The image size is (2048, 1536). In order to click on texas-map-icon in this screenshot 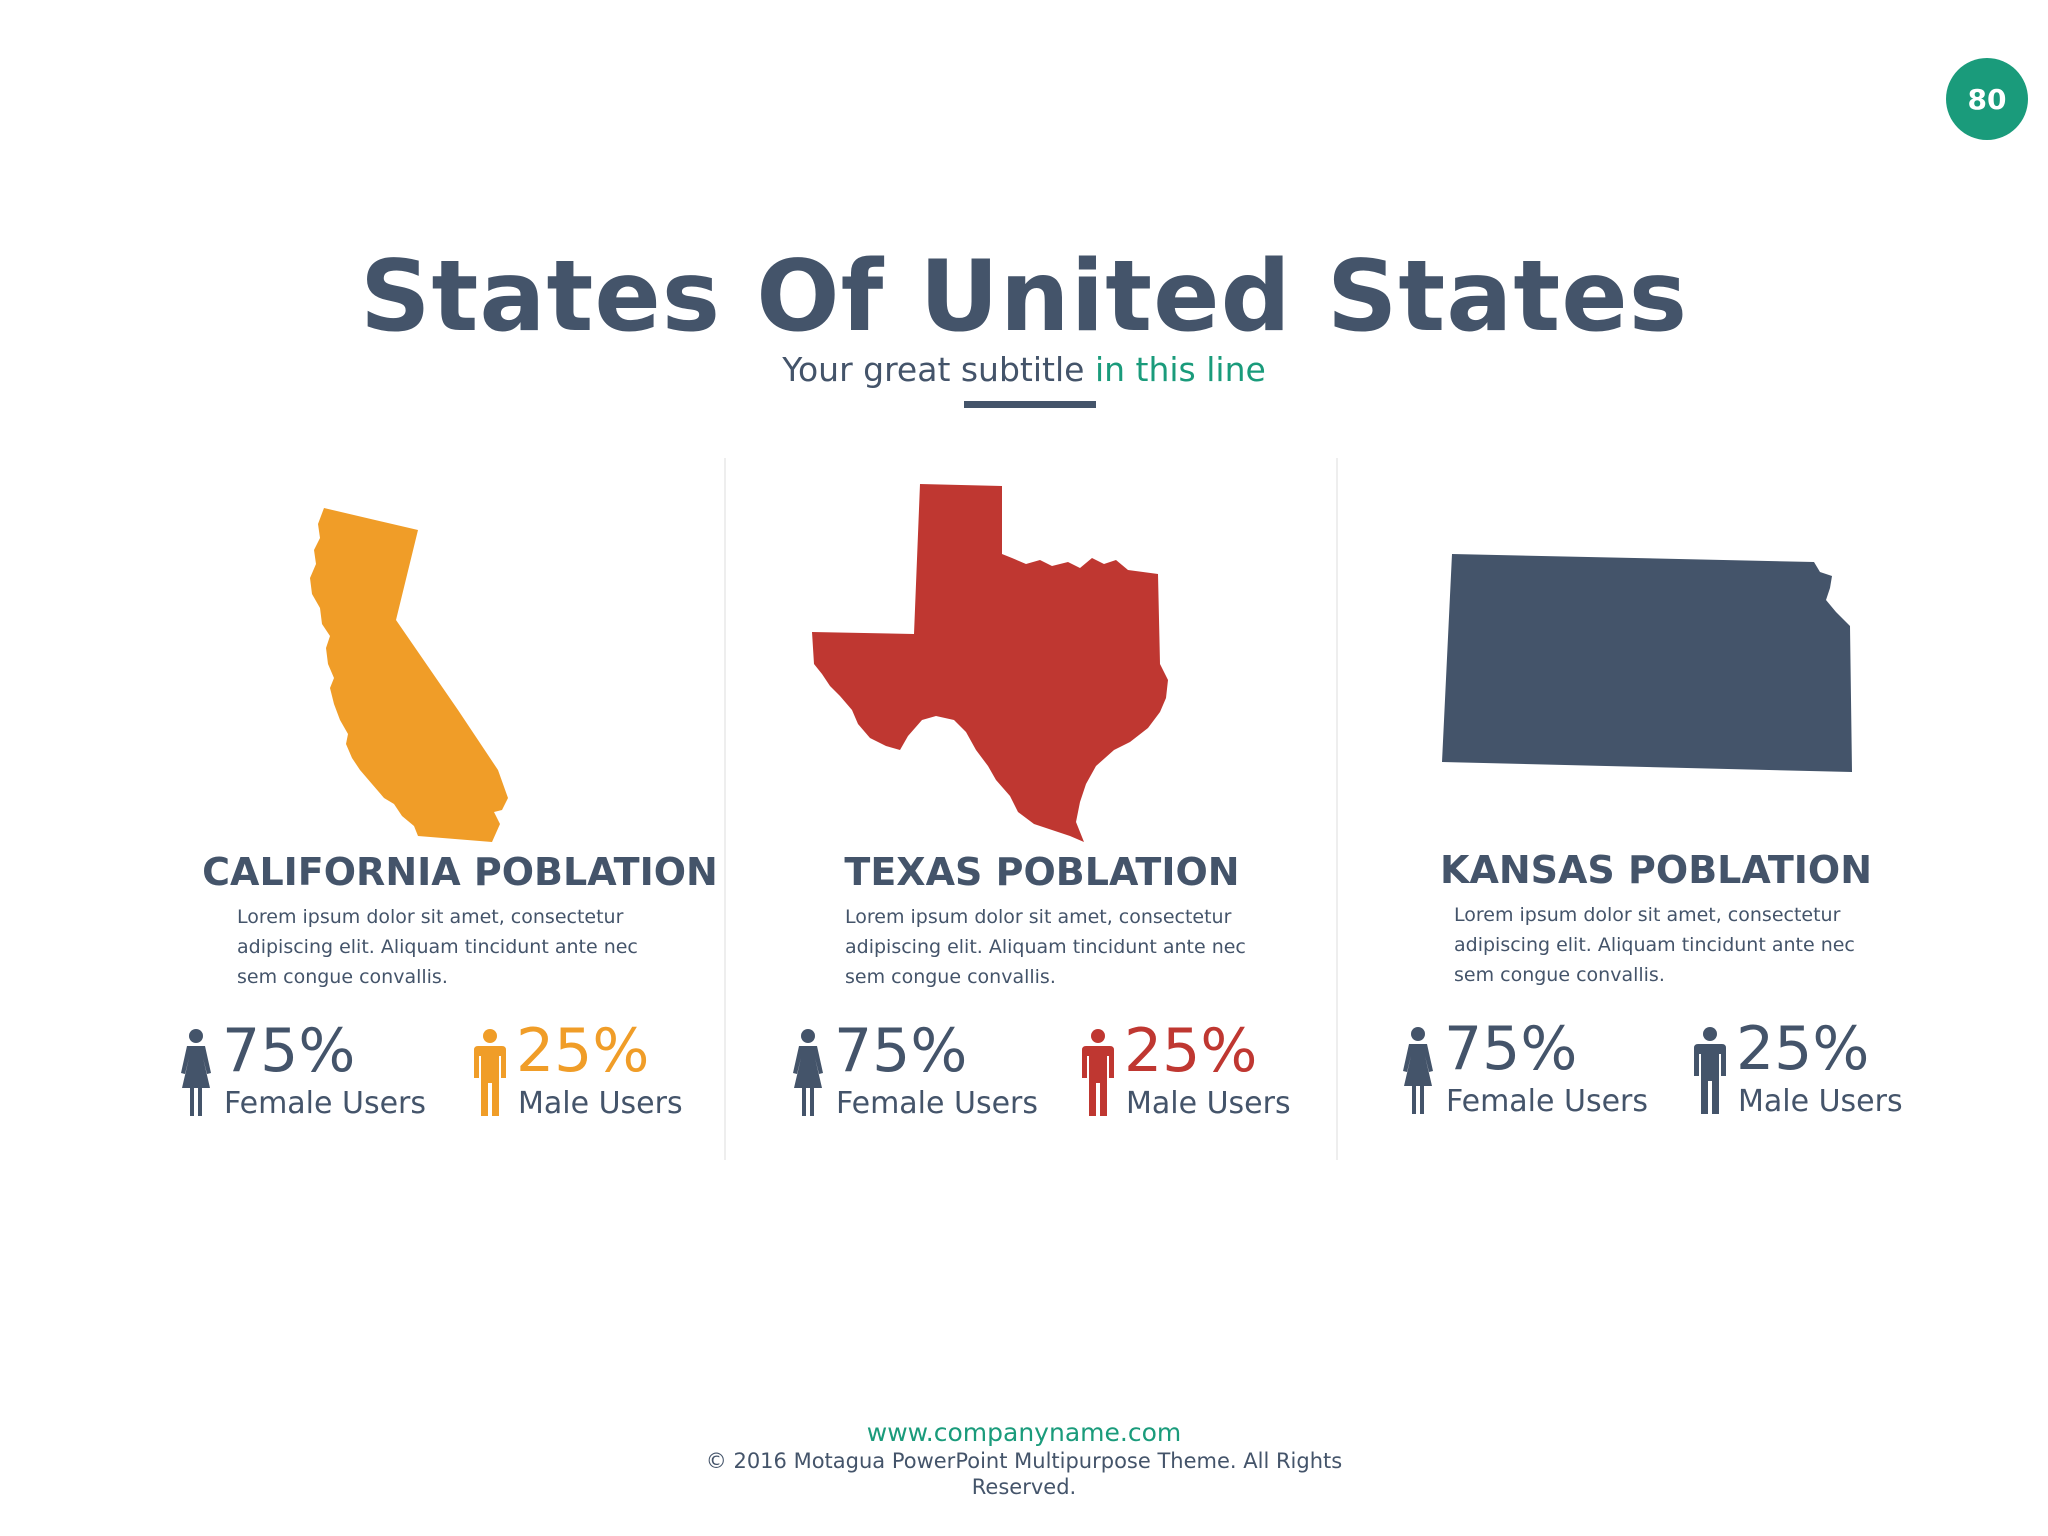, I will do `click(1002, 664)`.